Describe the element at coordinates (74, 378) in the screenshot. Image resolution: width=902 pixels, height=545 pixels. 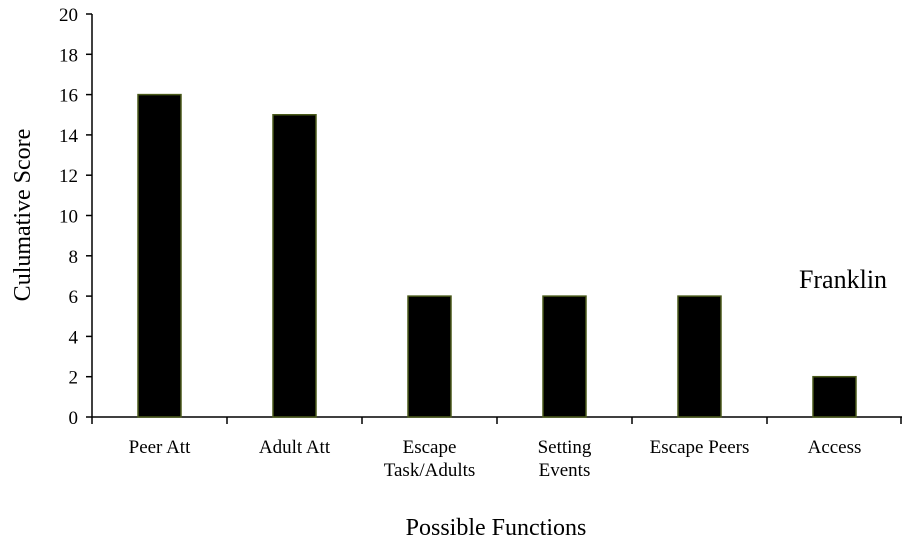
I see `y-tick-label: 2` at that location.